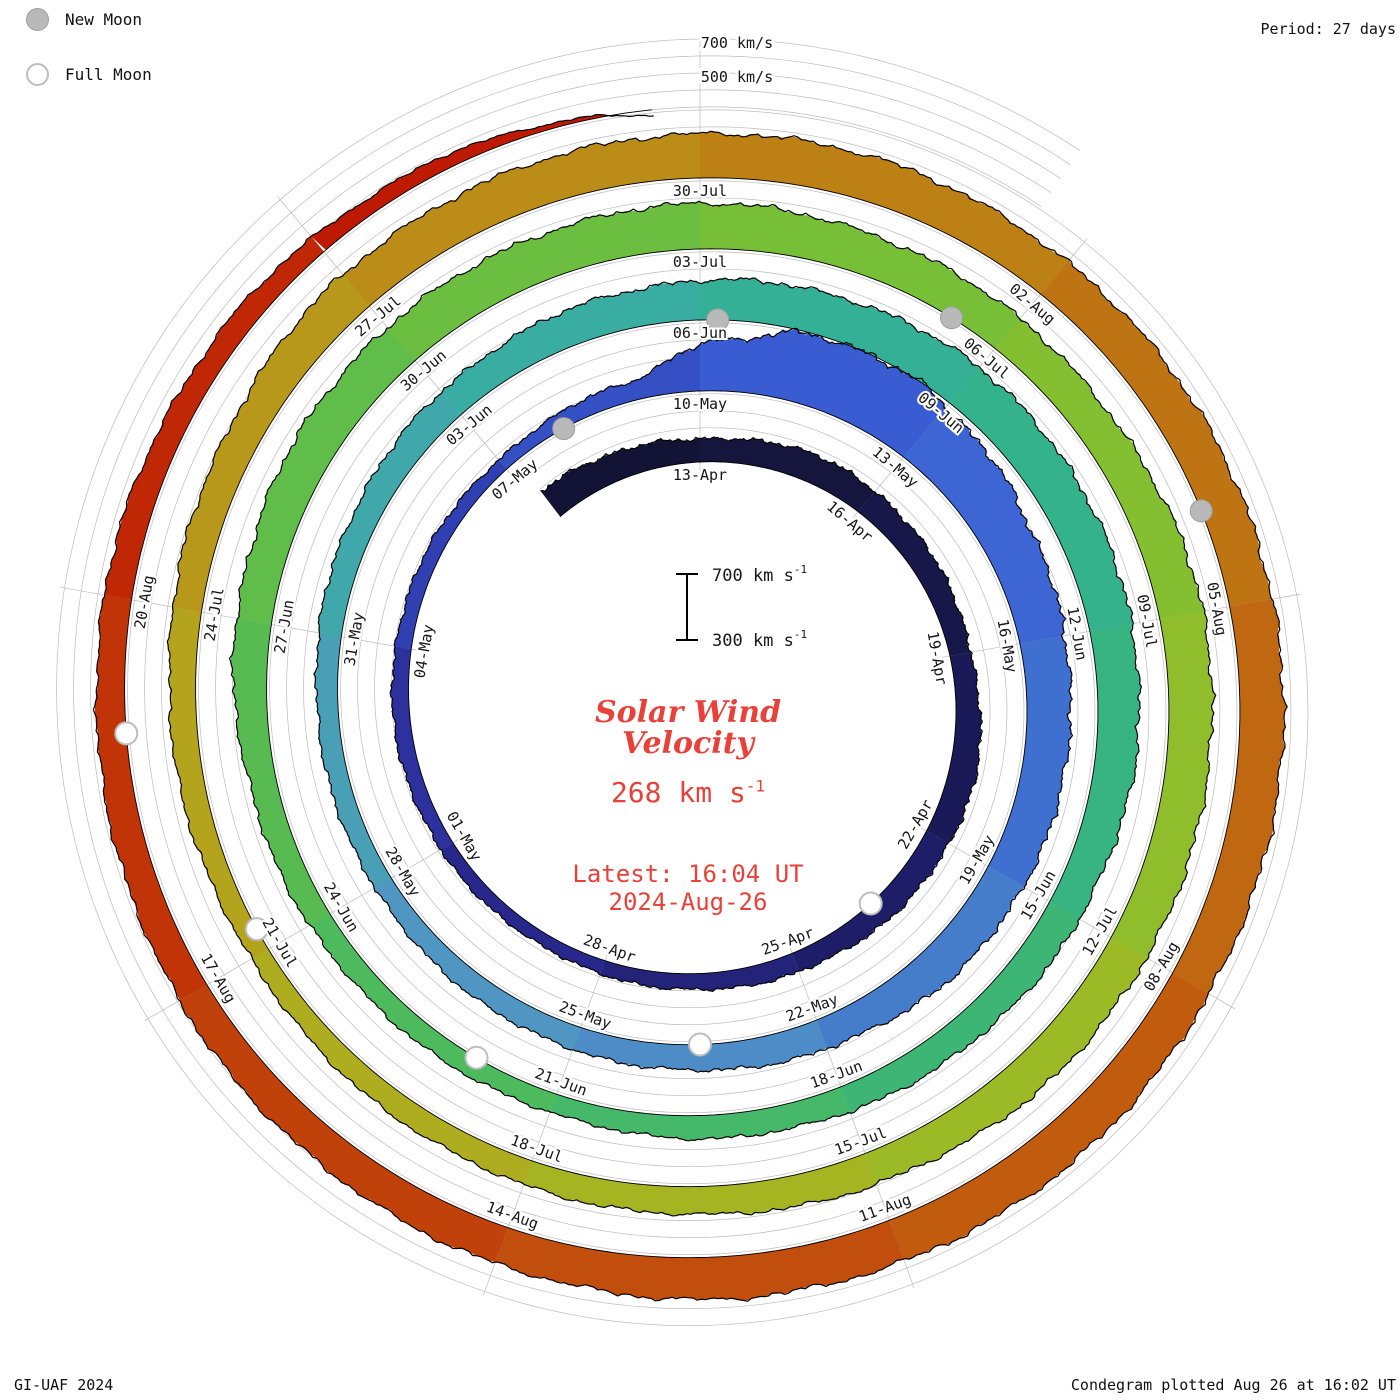 This screenshot has width=1400, height=1400. What do you see at coordinates (688, 712) in the screenshot?
I see `chart-title-line1: Solar Wind` at bounding box center [688, 712].